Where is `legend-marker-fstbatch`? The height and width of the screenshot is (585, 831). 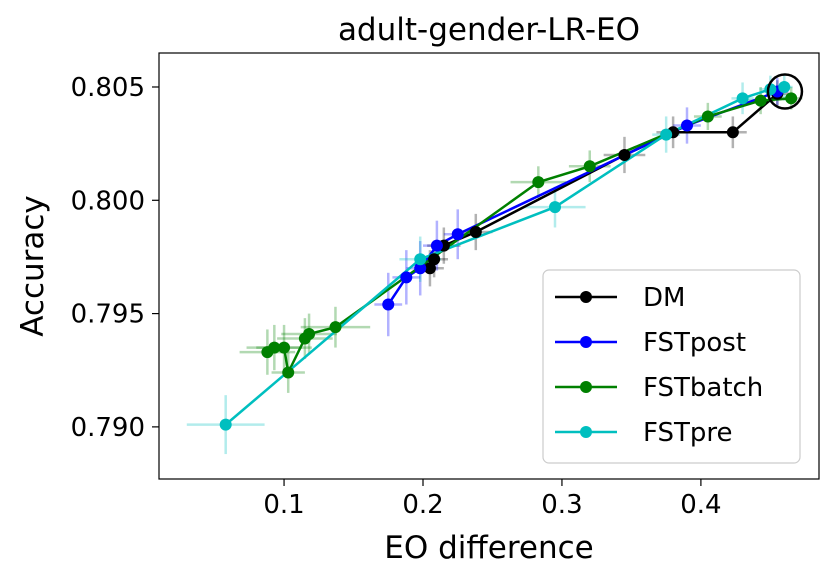 legend-marker-fstbatch is located at coordinates (586, 387).